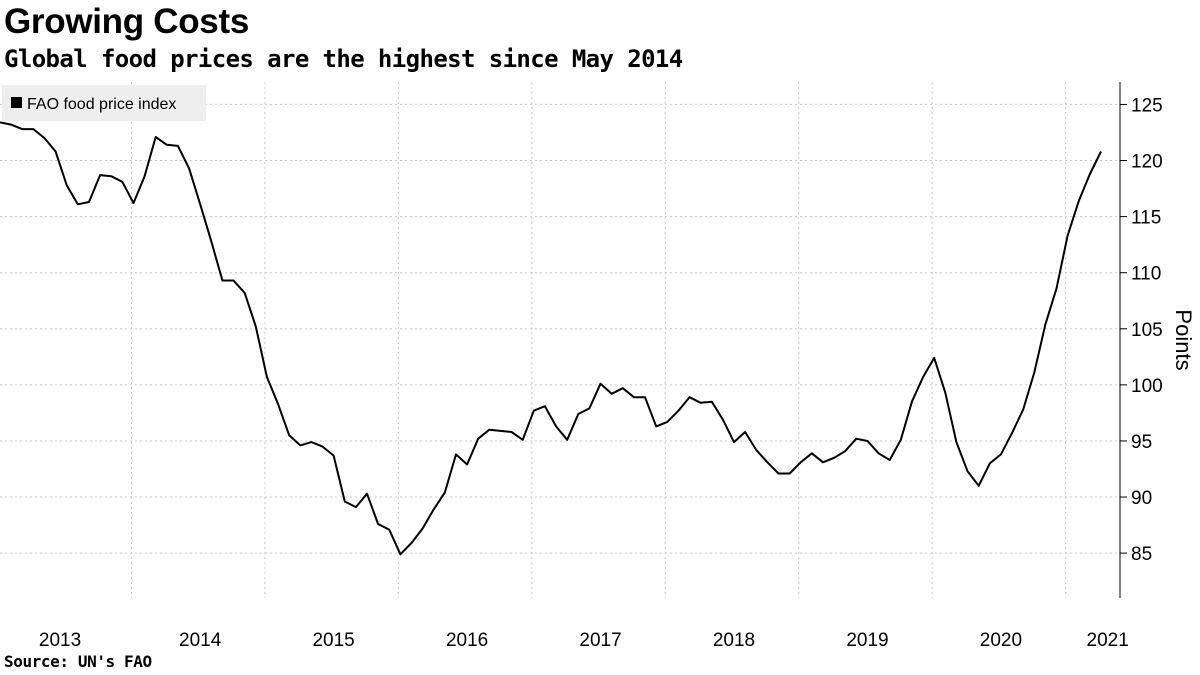 The image size is (1200, 675). What do you see at coordinates (867, 640) in the screenshot?
I see `x-tick-label: 2019` at bounding box center [867, 640].